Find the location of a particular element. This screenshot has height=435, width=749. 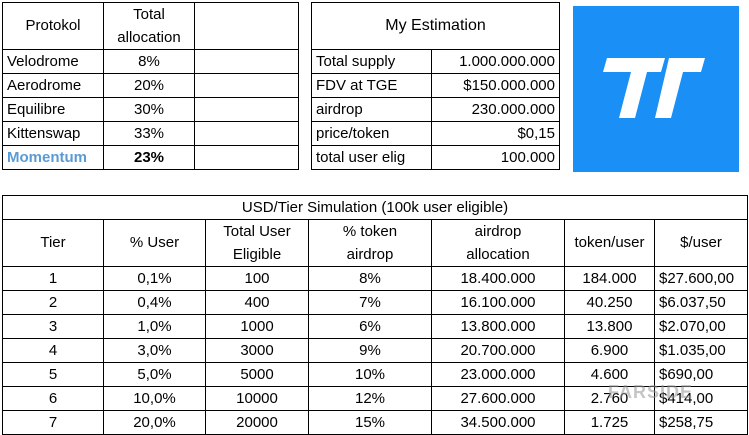

protokol-row: Kittenswap 33% is located at coordinates (150, 133).